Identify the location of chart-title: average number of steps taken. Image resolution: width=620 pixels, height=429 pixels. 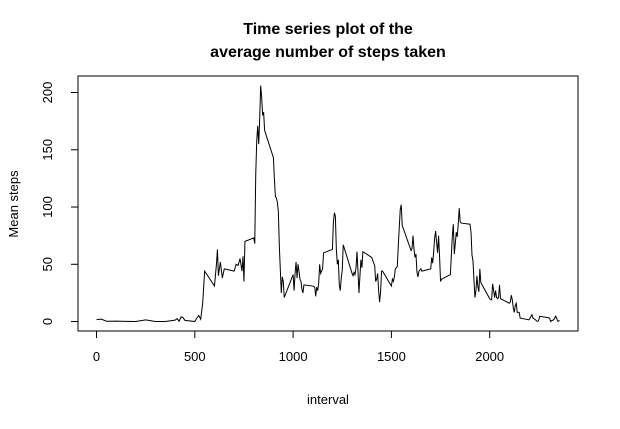
(328, 52).